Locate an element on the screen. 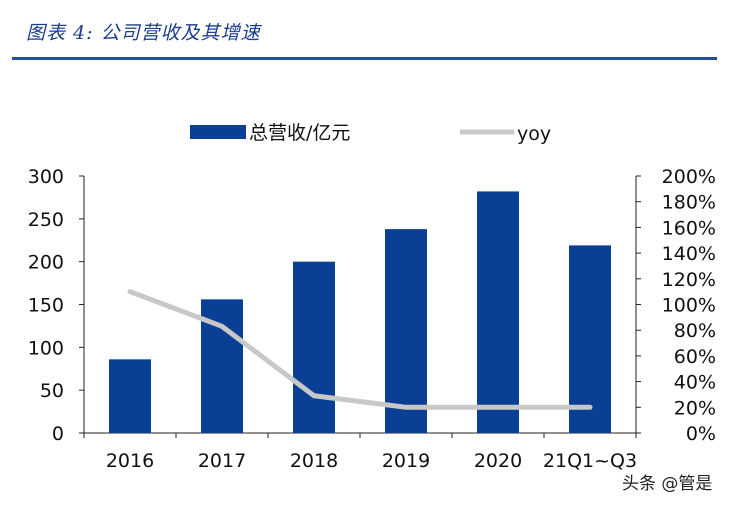  right-axis-tick-label: 60% is located at coordinates (695, 357).